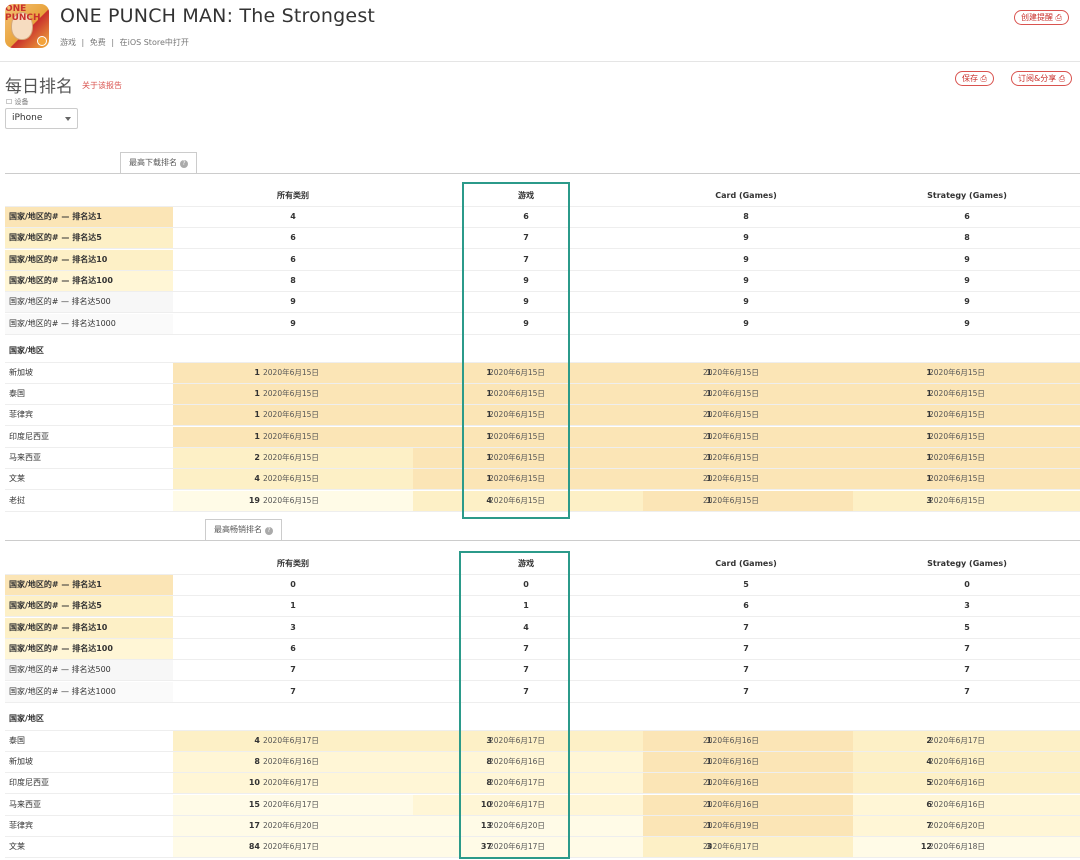  Describe the element at coordinates (967, 606) in the screenshot. I see `summary-value: 3` at that location.